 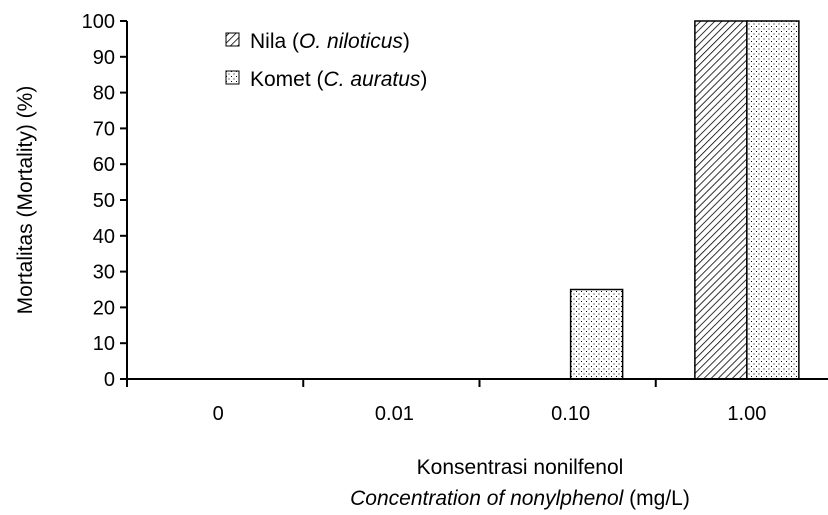 I want to click on y-axis-title: Mortalitas (Mortality) (%), so click(x=25, y=200).